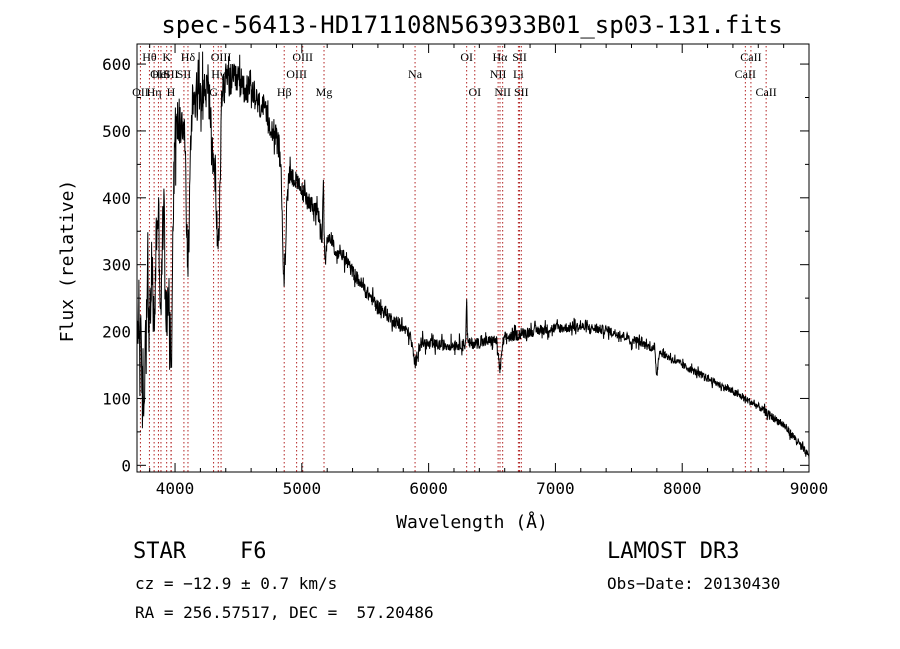 The height and width of the screenshot is (649, 900). What do you see at coordinates (253, 551) in the screenshot?
I see `object-subclass: F6` at bounding box center [253, 551].